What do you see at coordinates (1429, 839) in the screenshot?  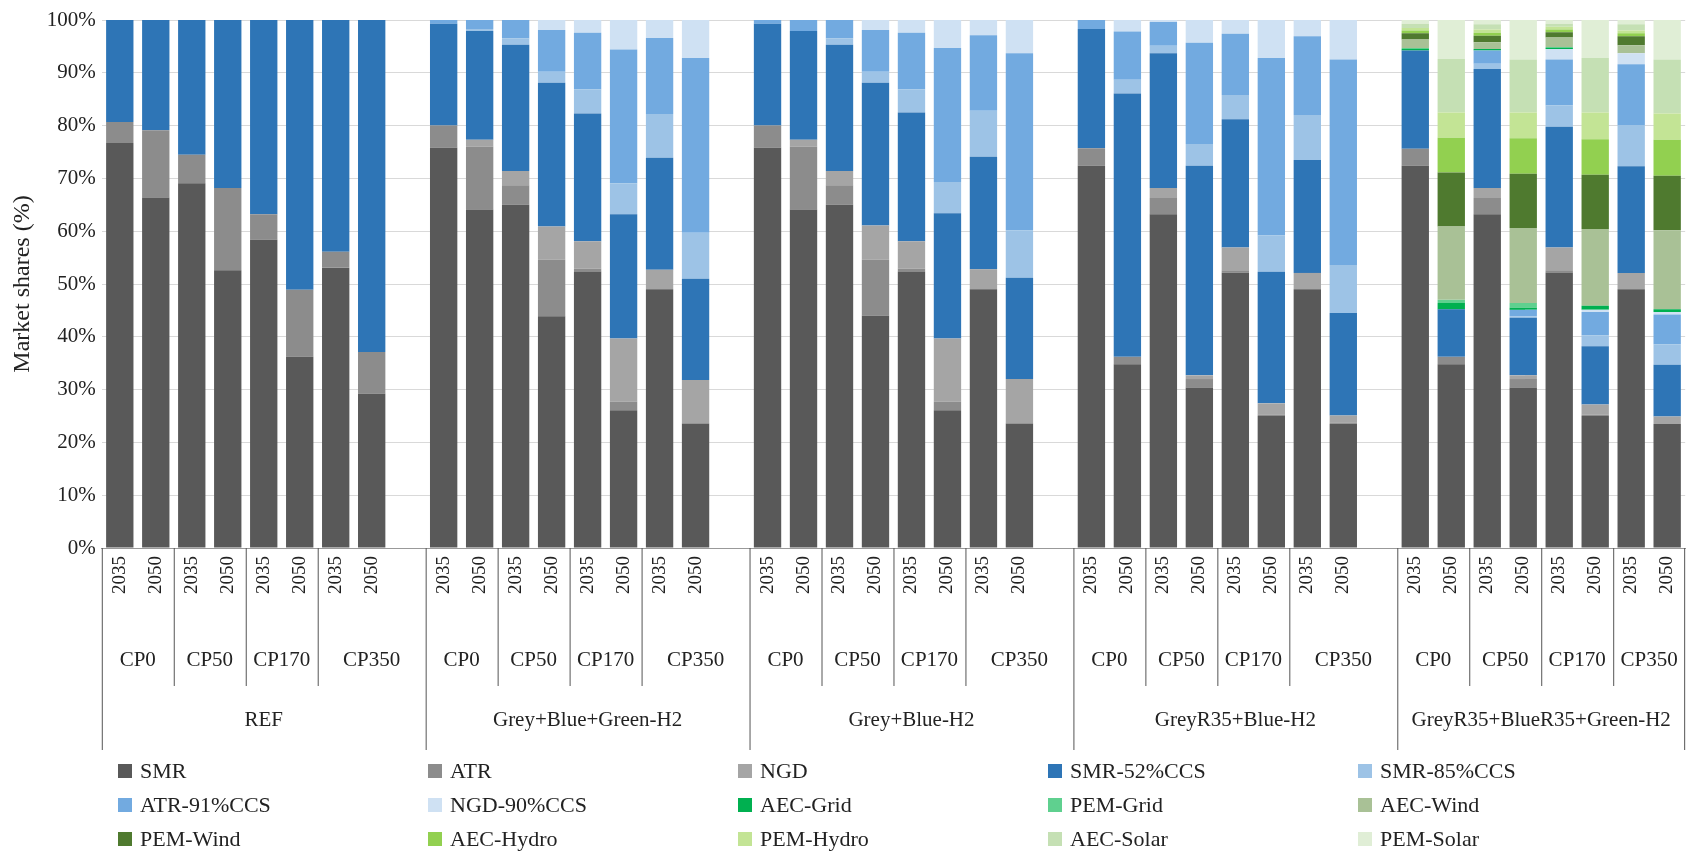 I see `legend-label: PEM-Solar` at bounding box center [1429, 839].